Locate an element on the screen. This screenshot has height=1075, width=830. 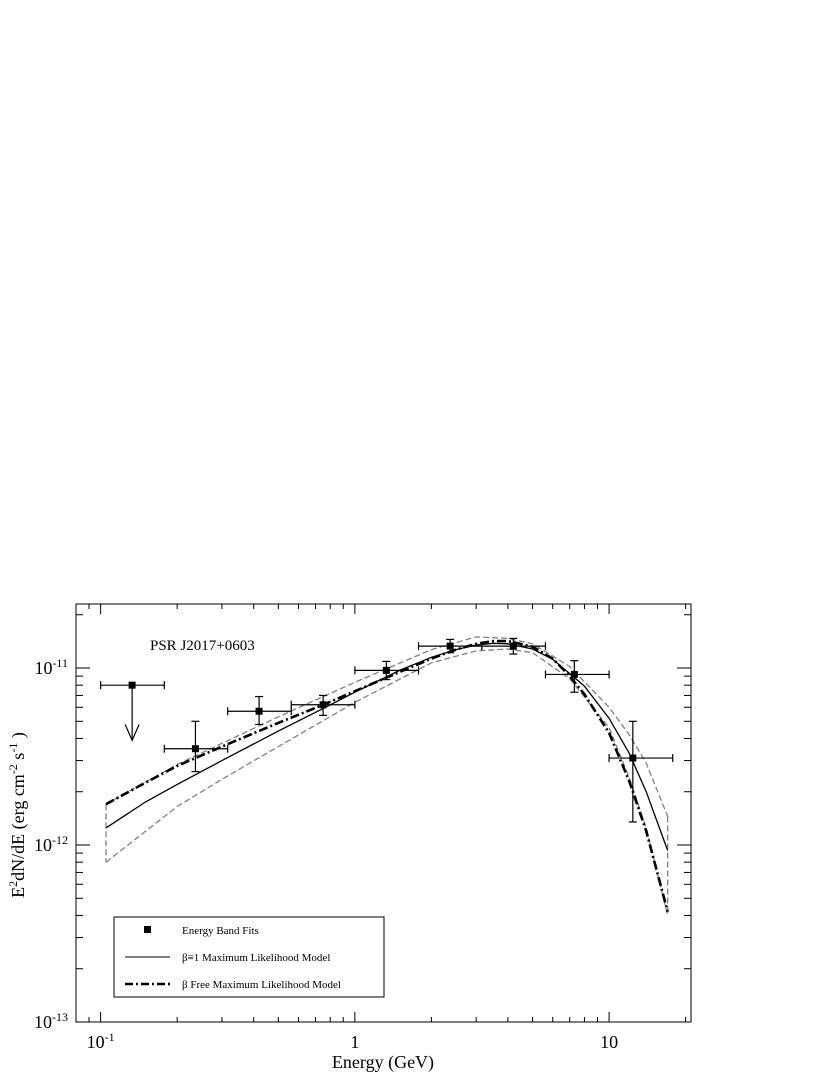
source-annotation: PSR J2017+0603 is located at coordinates (202, 646).